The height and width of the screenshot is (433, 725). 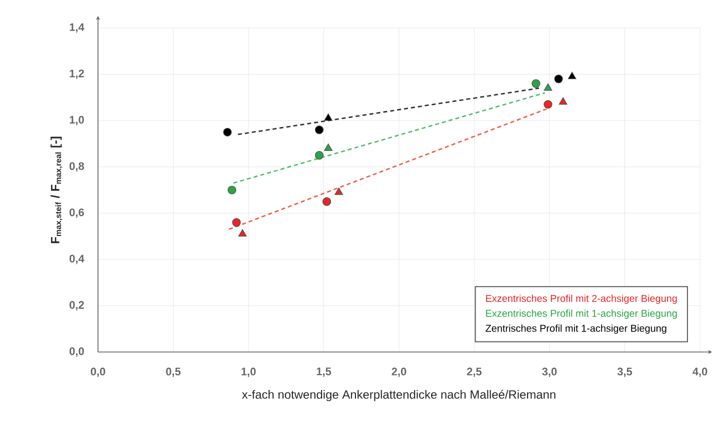 I want to click on x-tick-label: 0,0, so click(x=98, y=372).